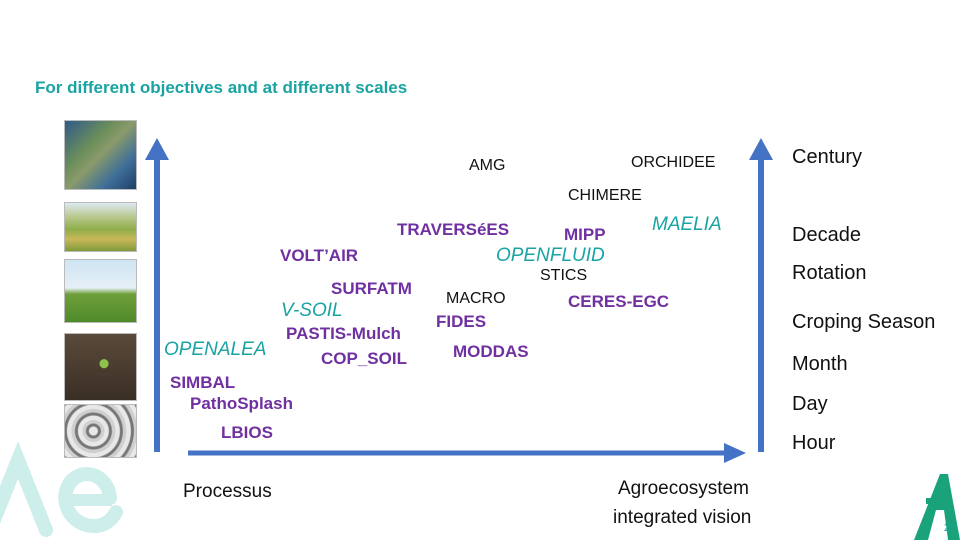  I want to click on photo-landscape-fields, so click(100, 227).